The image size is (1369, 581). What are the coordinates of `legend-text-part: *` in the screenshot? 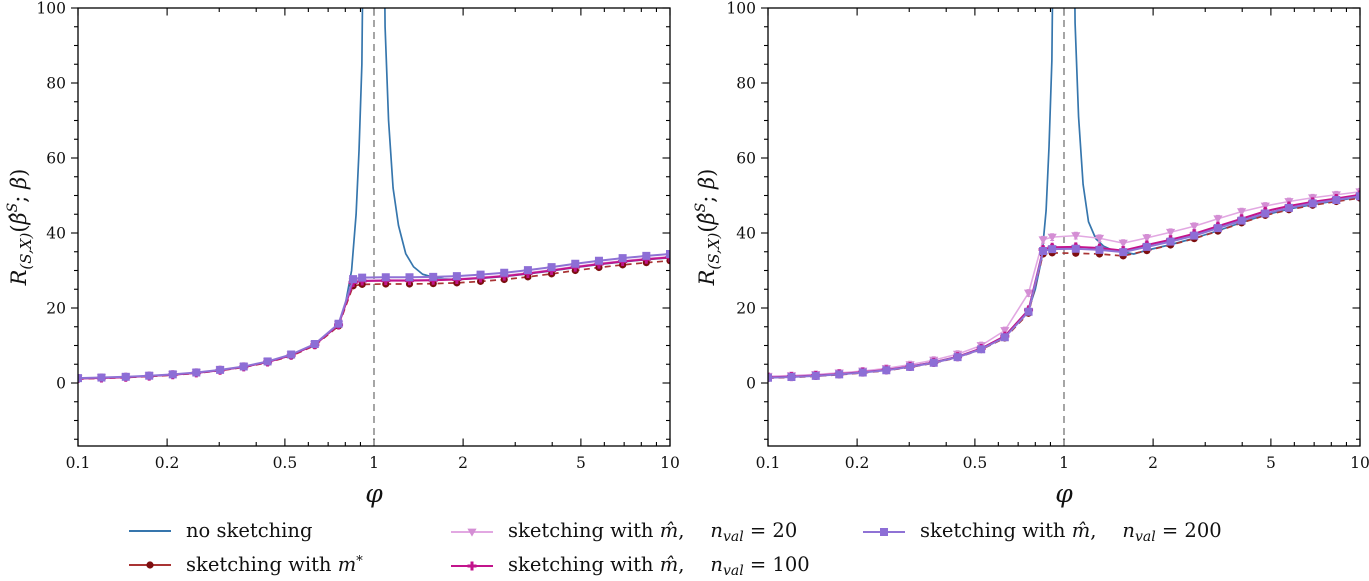 It's located at (359, 561).